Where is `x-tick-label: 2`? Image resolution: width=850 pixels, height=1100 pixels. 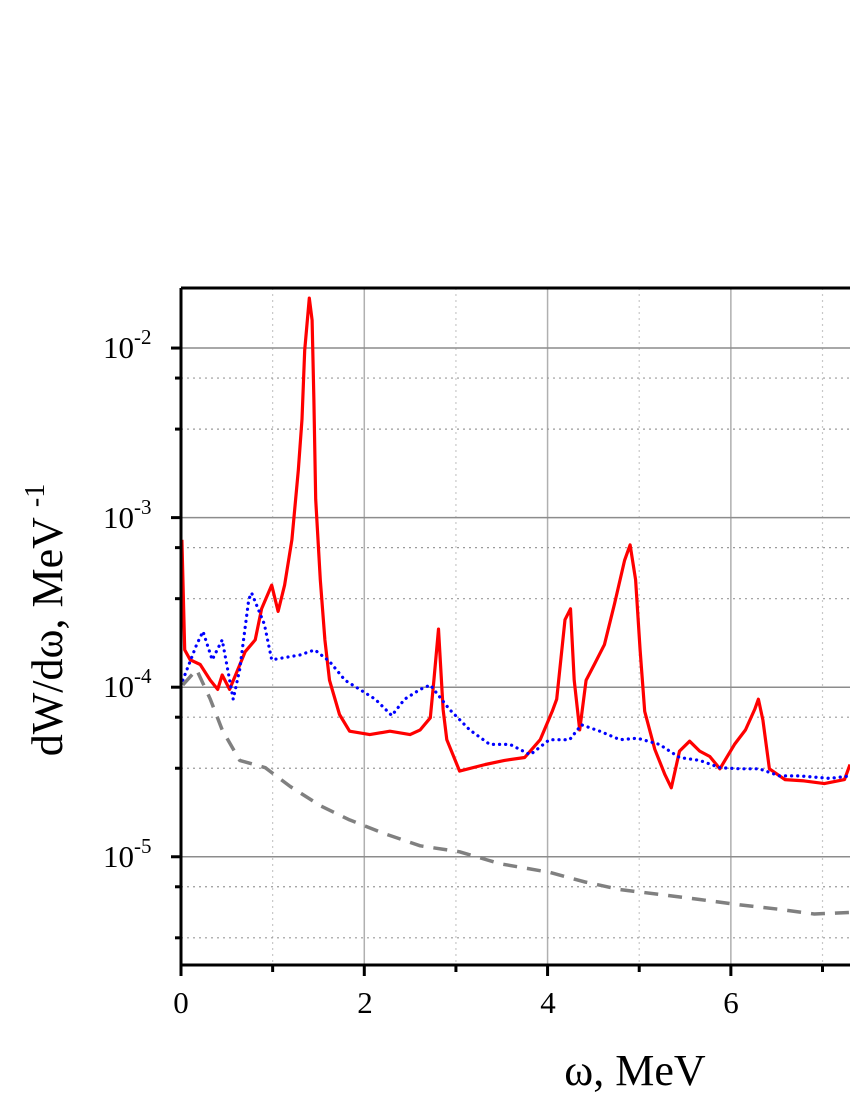
x-tick-label: 2 is located at coordinates (365, 1002).